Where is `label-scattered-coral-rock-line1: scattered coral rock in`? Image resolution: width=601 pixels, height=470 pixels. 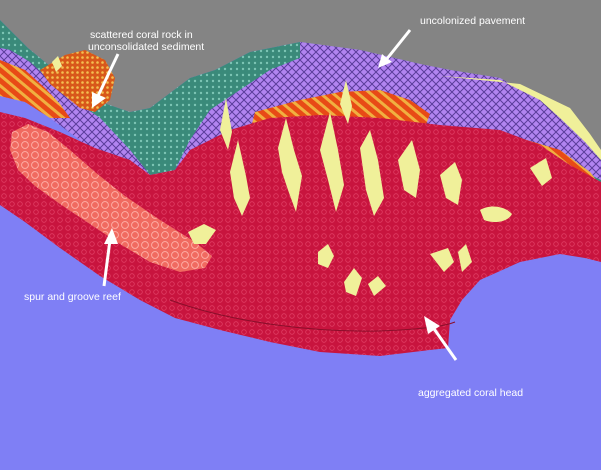 label-scattered-coral-rock-line1: scattered coral rock in is located at coordinates (141, 35).